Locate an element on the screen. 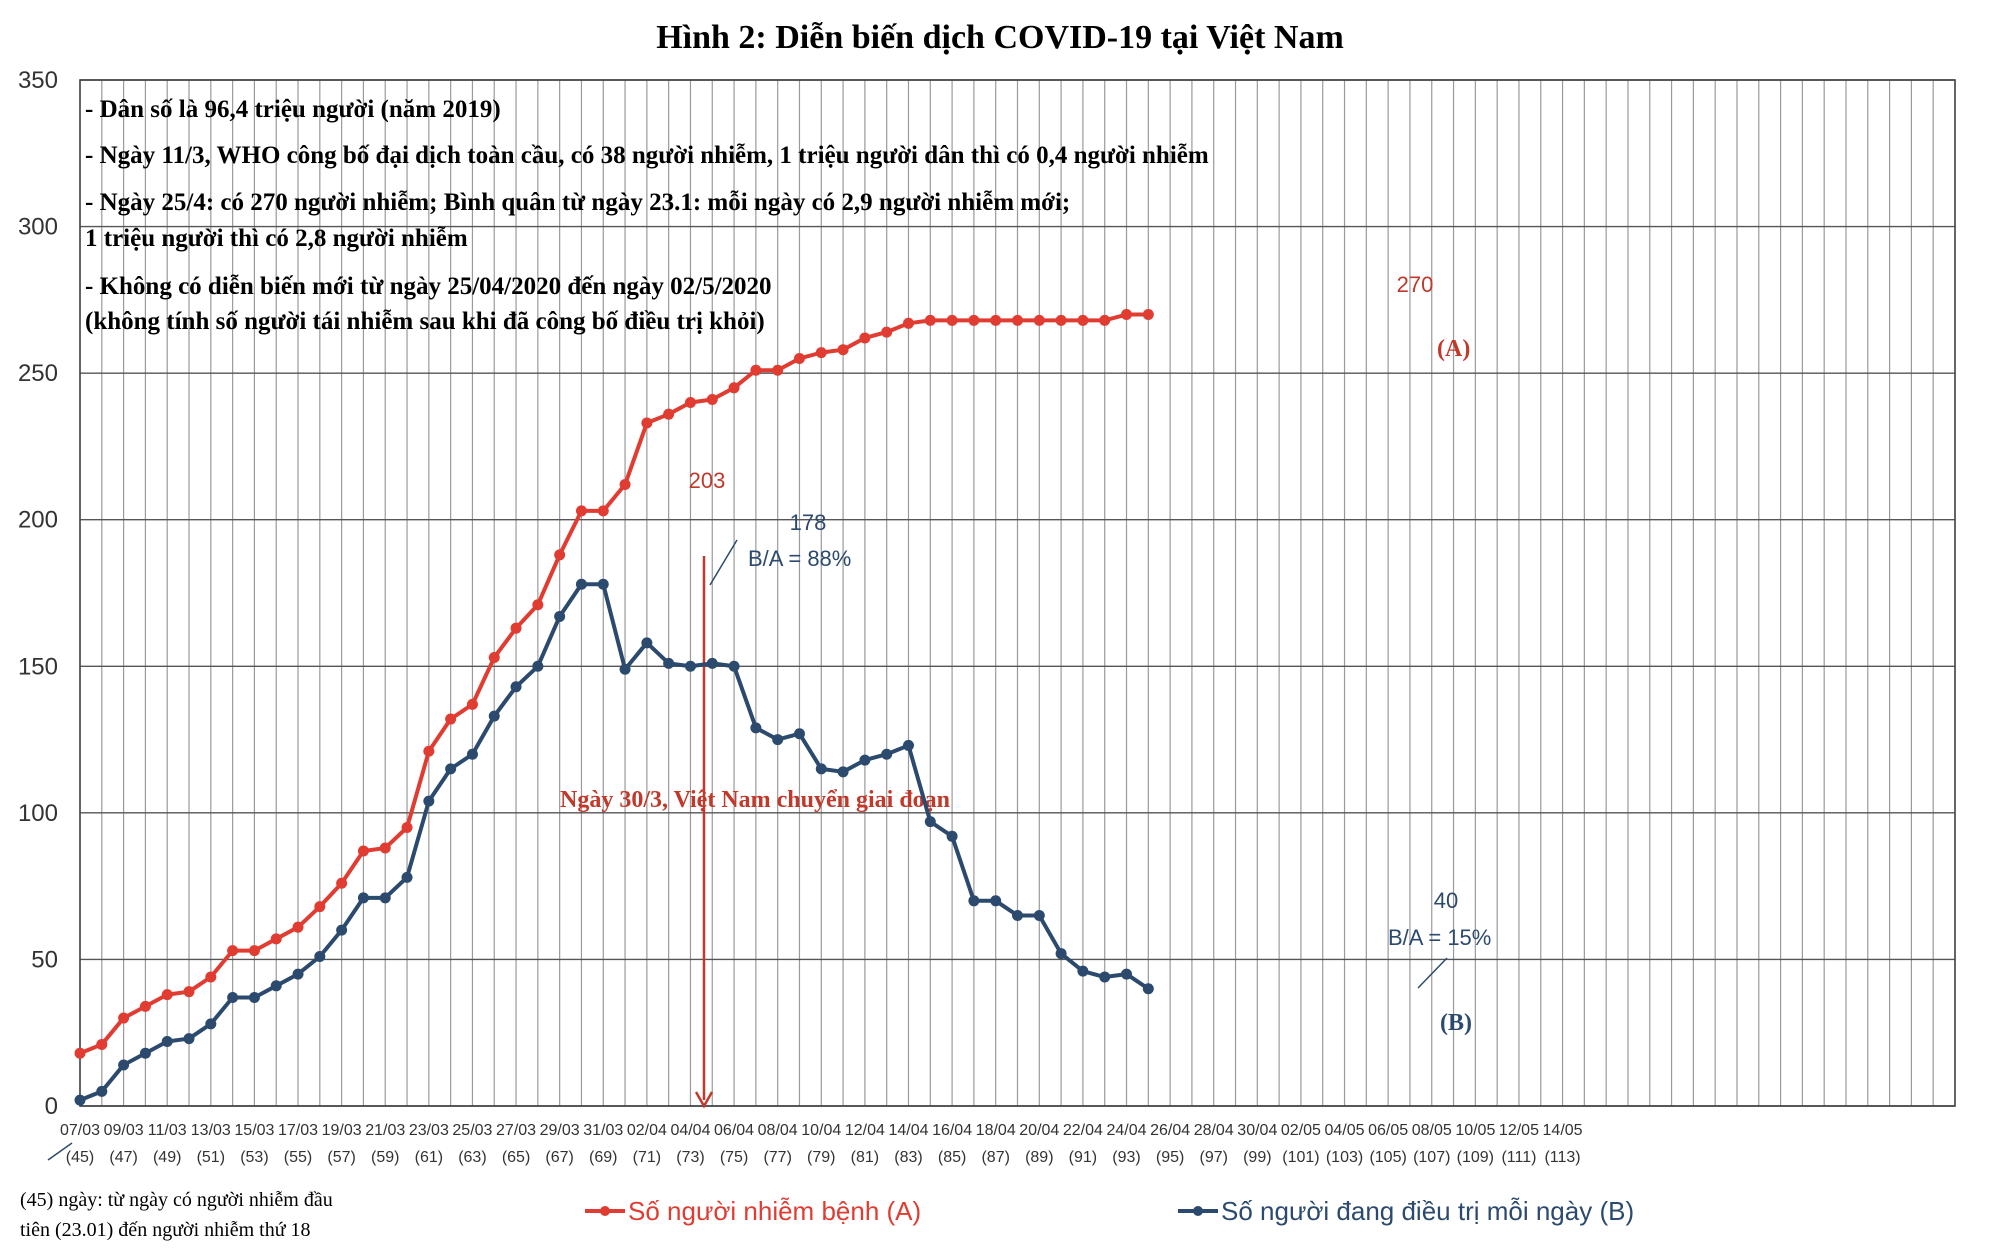 This screenshot has height=1250, width=1997. y-tick-label: 200 is located at coordinates (38, 520).